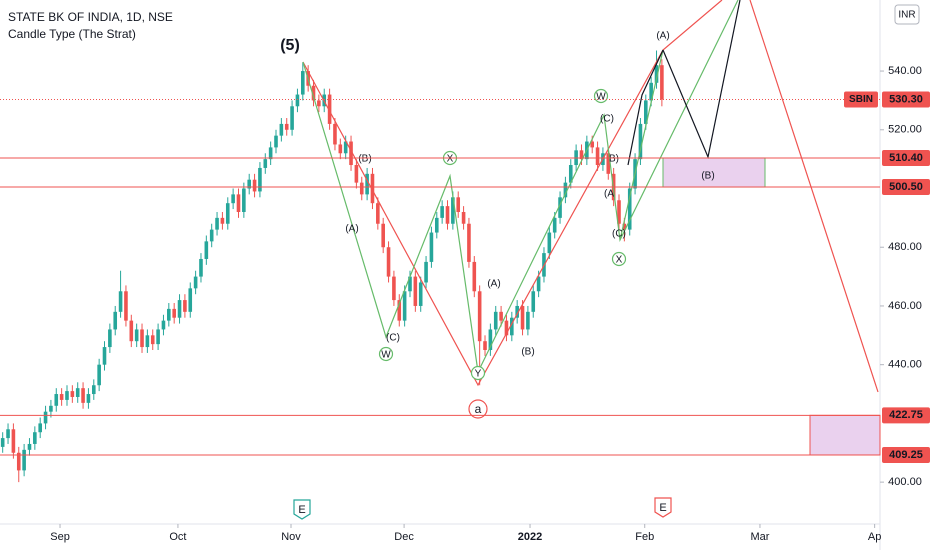 Image resolution: width=932 pixels, height=550 pixels. I want to click on x-tick-label: Oct, so click(177, 537).